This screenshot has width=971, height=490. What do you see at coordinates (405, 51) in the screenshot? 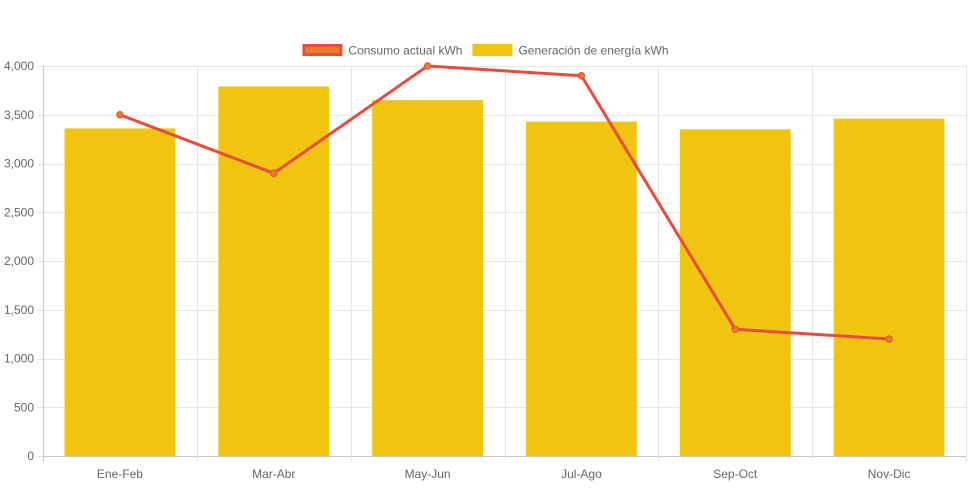
I see `legend-label: Consumo actual kWh` at bounding box center [405, 51].